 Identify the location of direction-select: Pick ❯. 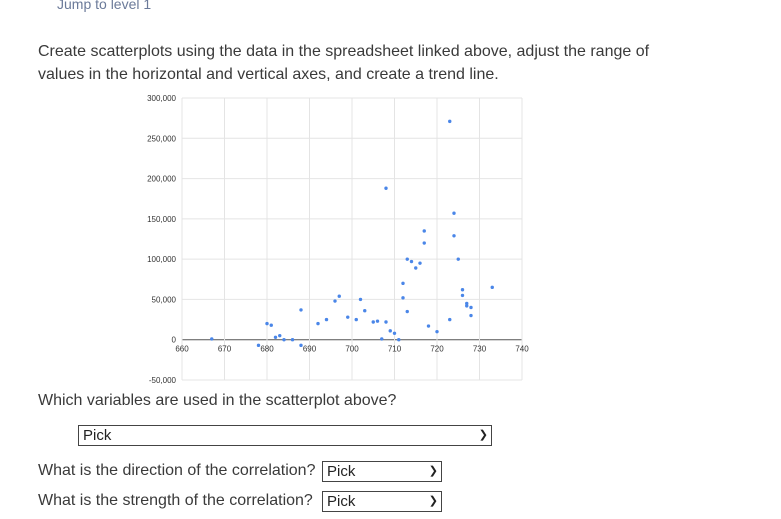
(382, 471).